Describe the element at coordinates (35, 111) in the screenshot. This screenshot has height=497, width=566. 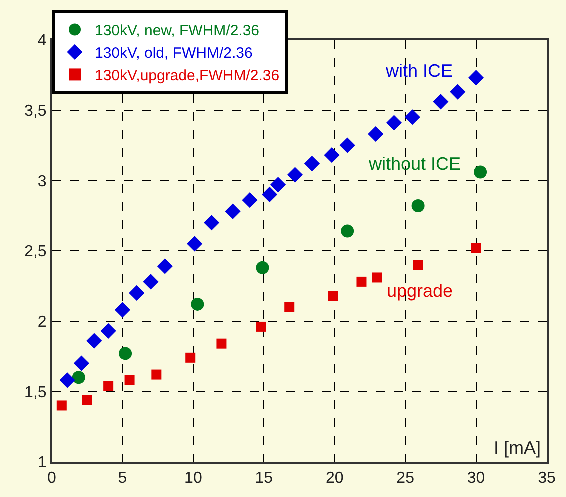
I see `y-tick-label: 3,5` at that location.